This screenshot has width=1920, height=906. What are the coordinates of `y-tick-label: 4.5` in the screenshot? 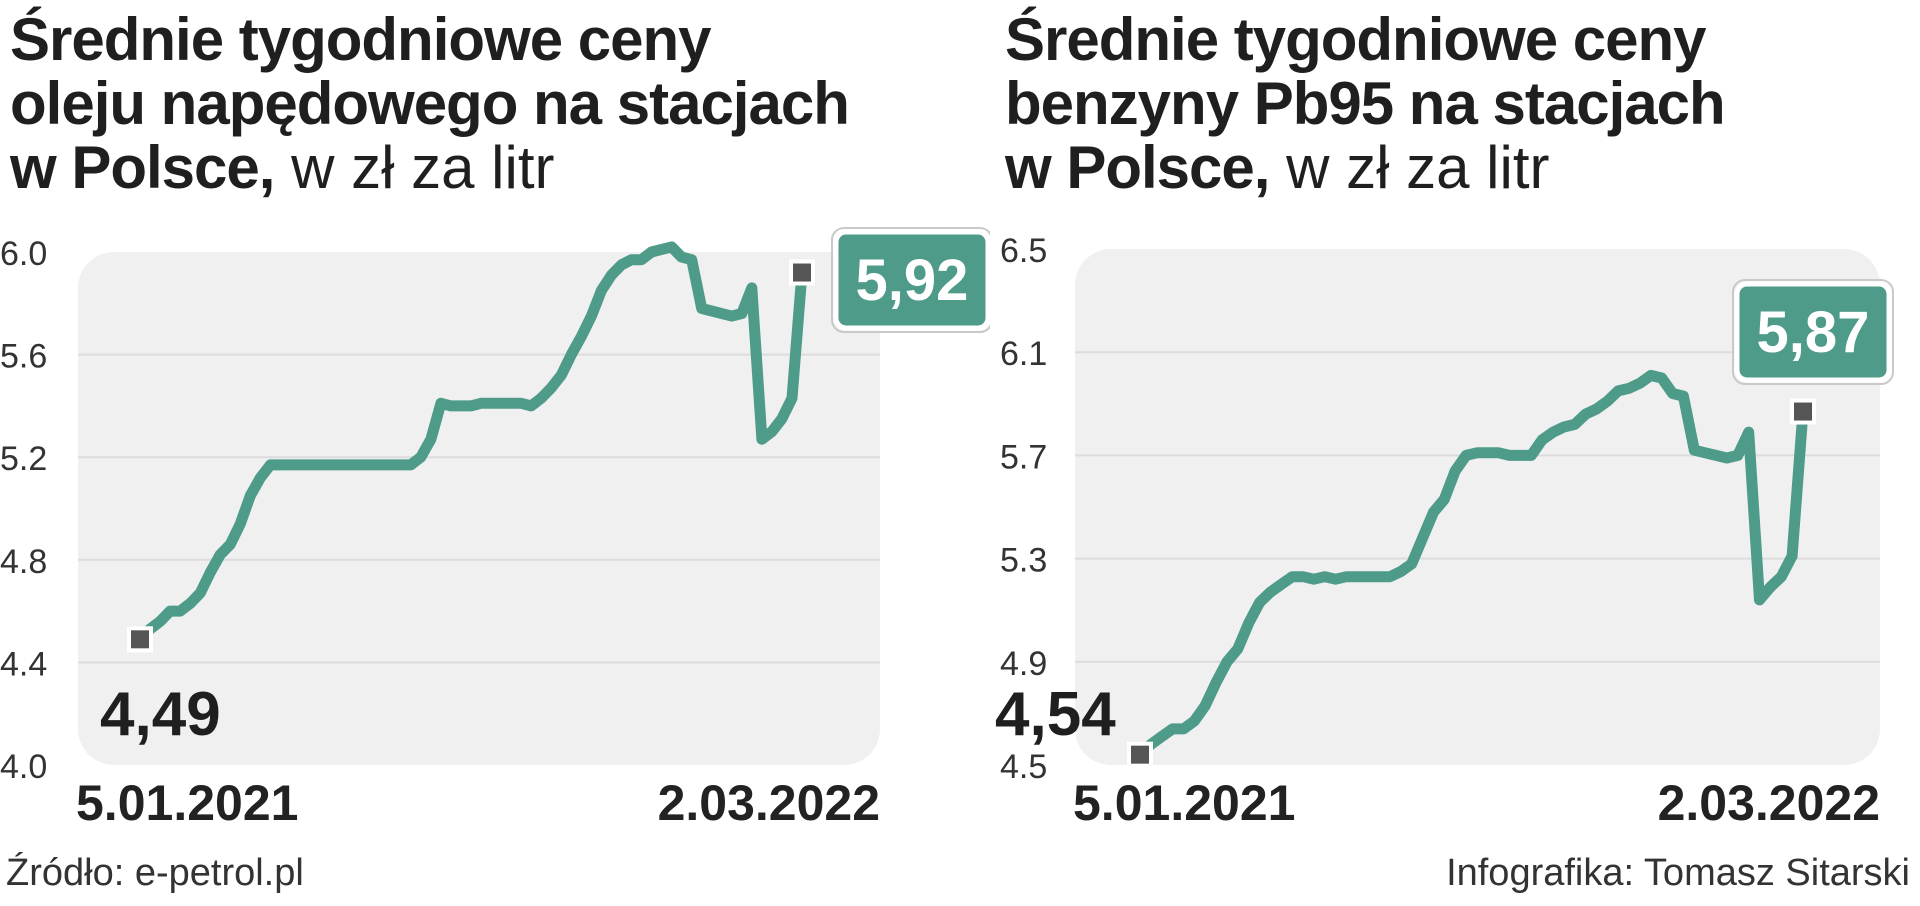 It's located at (1023, 767).